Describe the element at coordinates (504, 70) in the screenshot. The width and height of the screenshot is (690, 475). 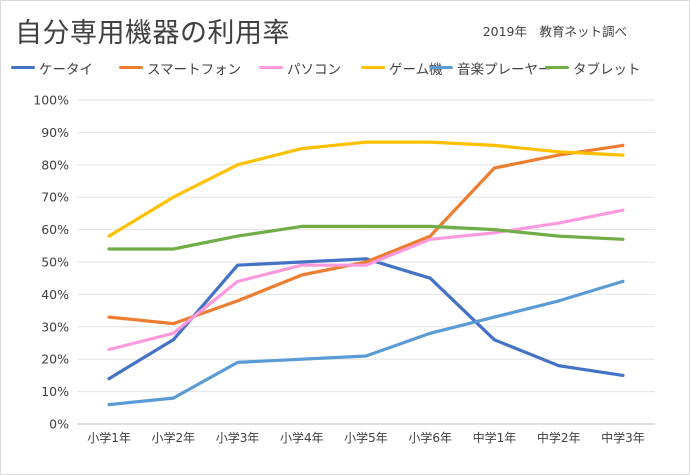
I see `legend-label-music: 音楽プレーヤー` at that location.